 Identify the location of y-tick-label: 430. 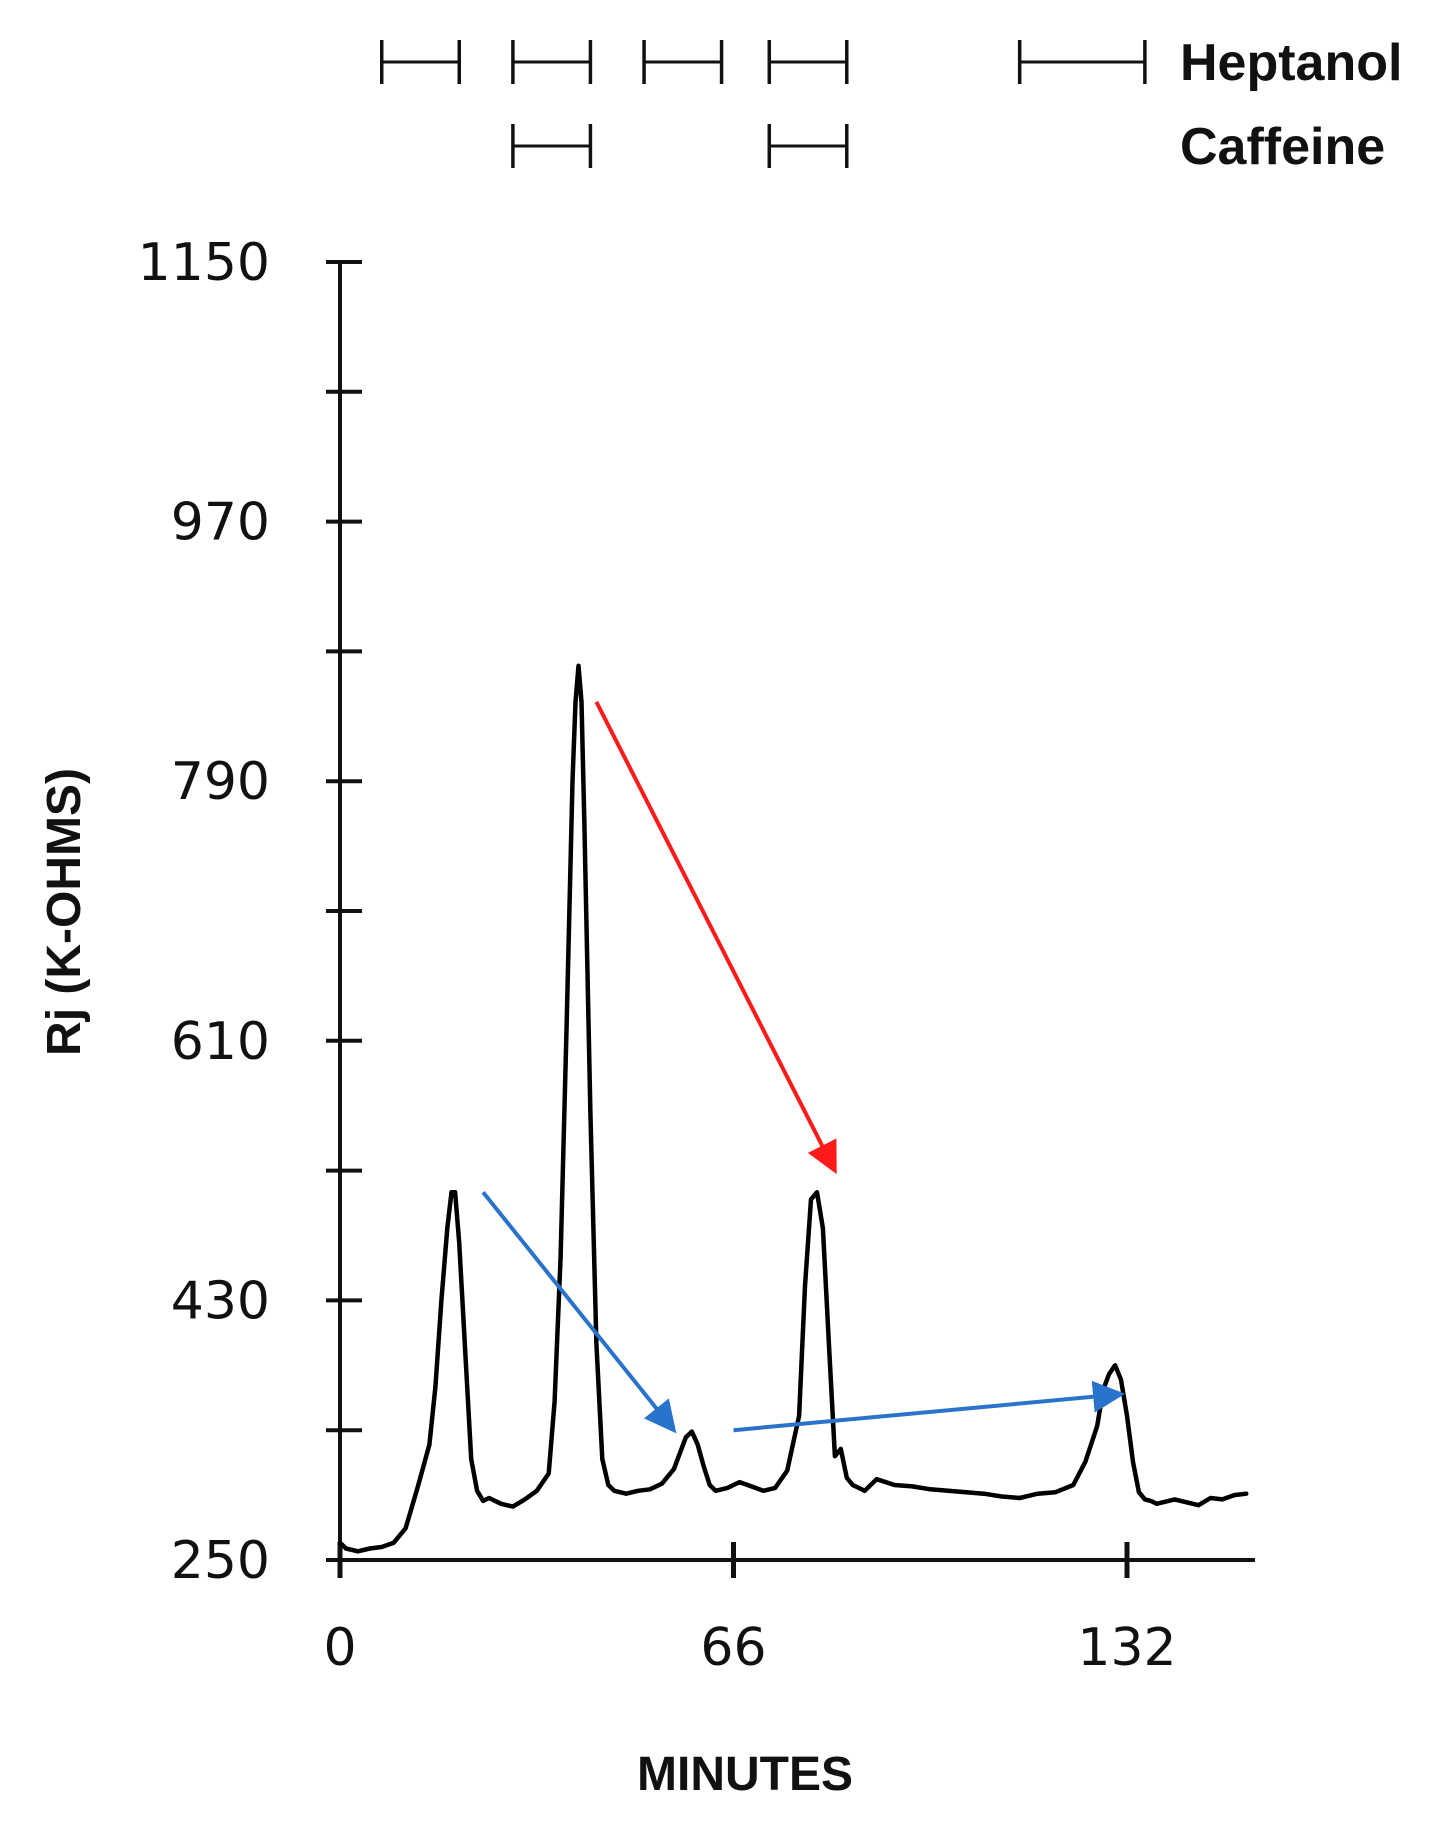
(220, 1301).